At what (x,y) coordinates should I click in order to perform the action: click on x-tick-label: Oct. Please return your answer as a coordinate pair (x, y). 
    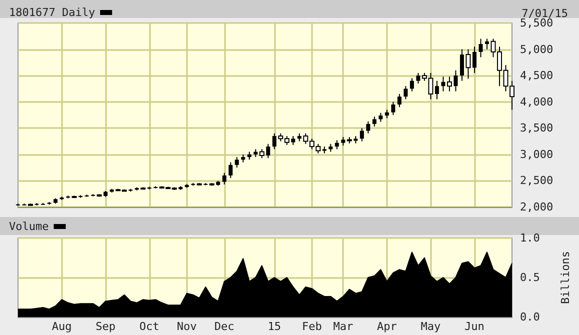
    Looking at the image, I should click on (149, 326).